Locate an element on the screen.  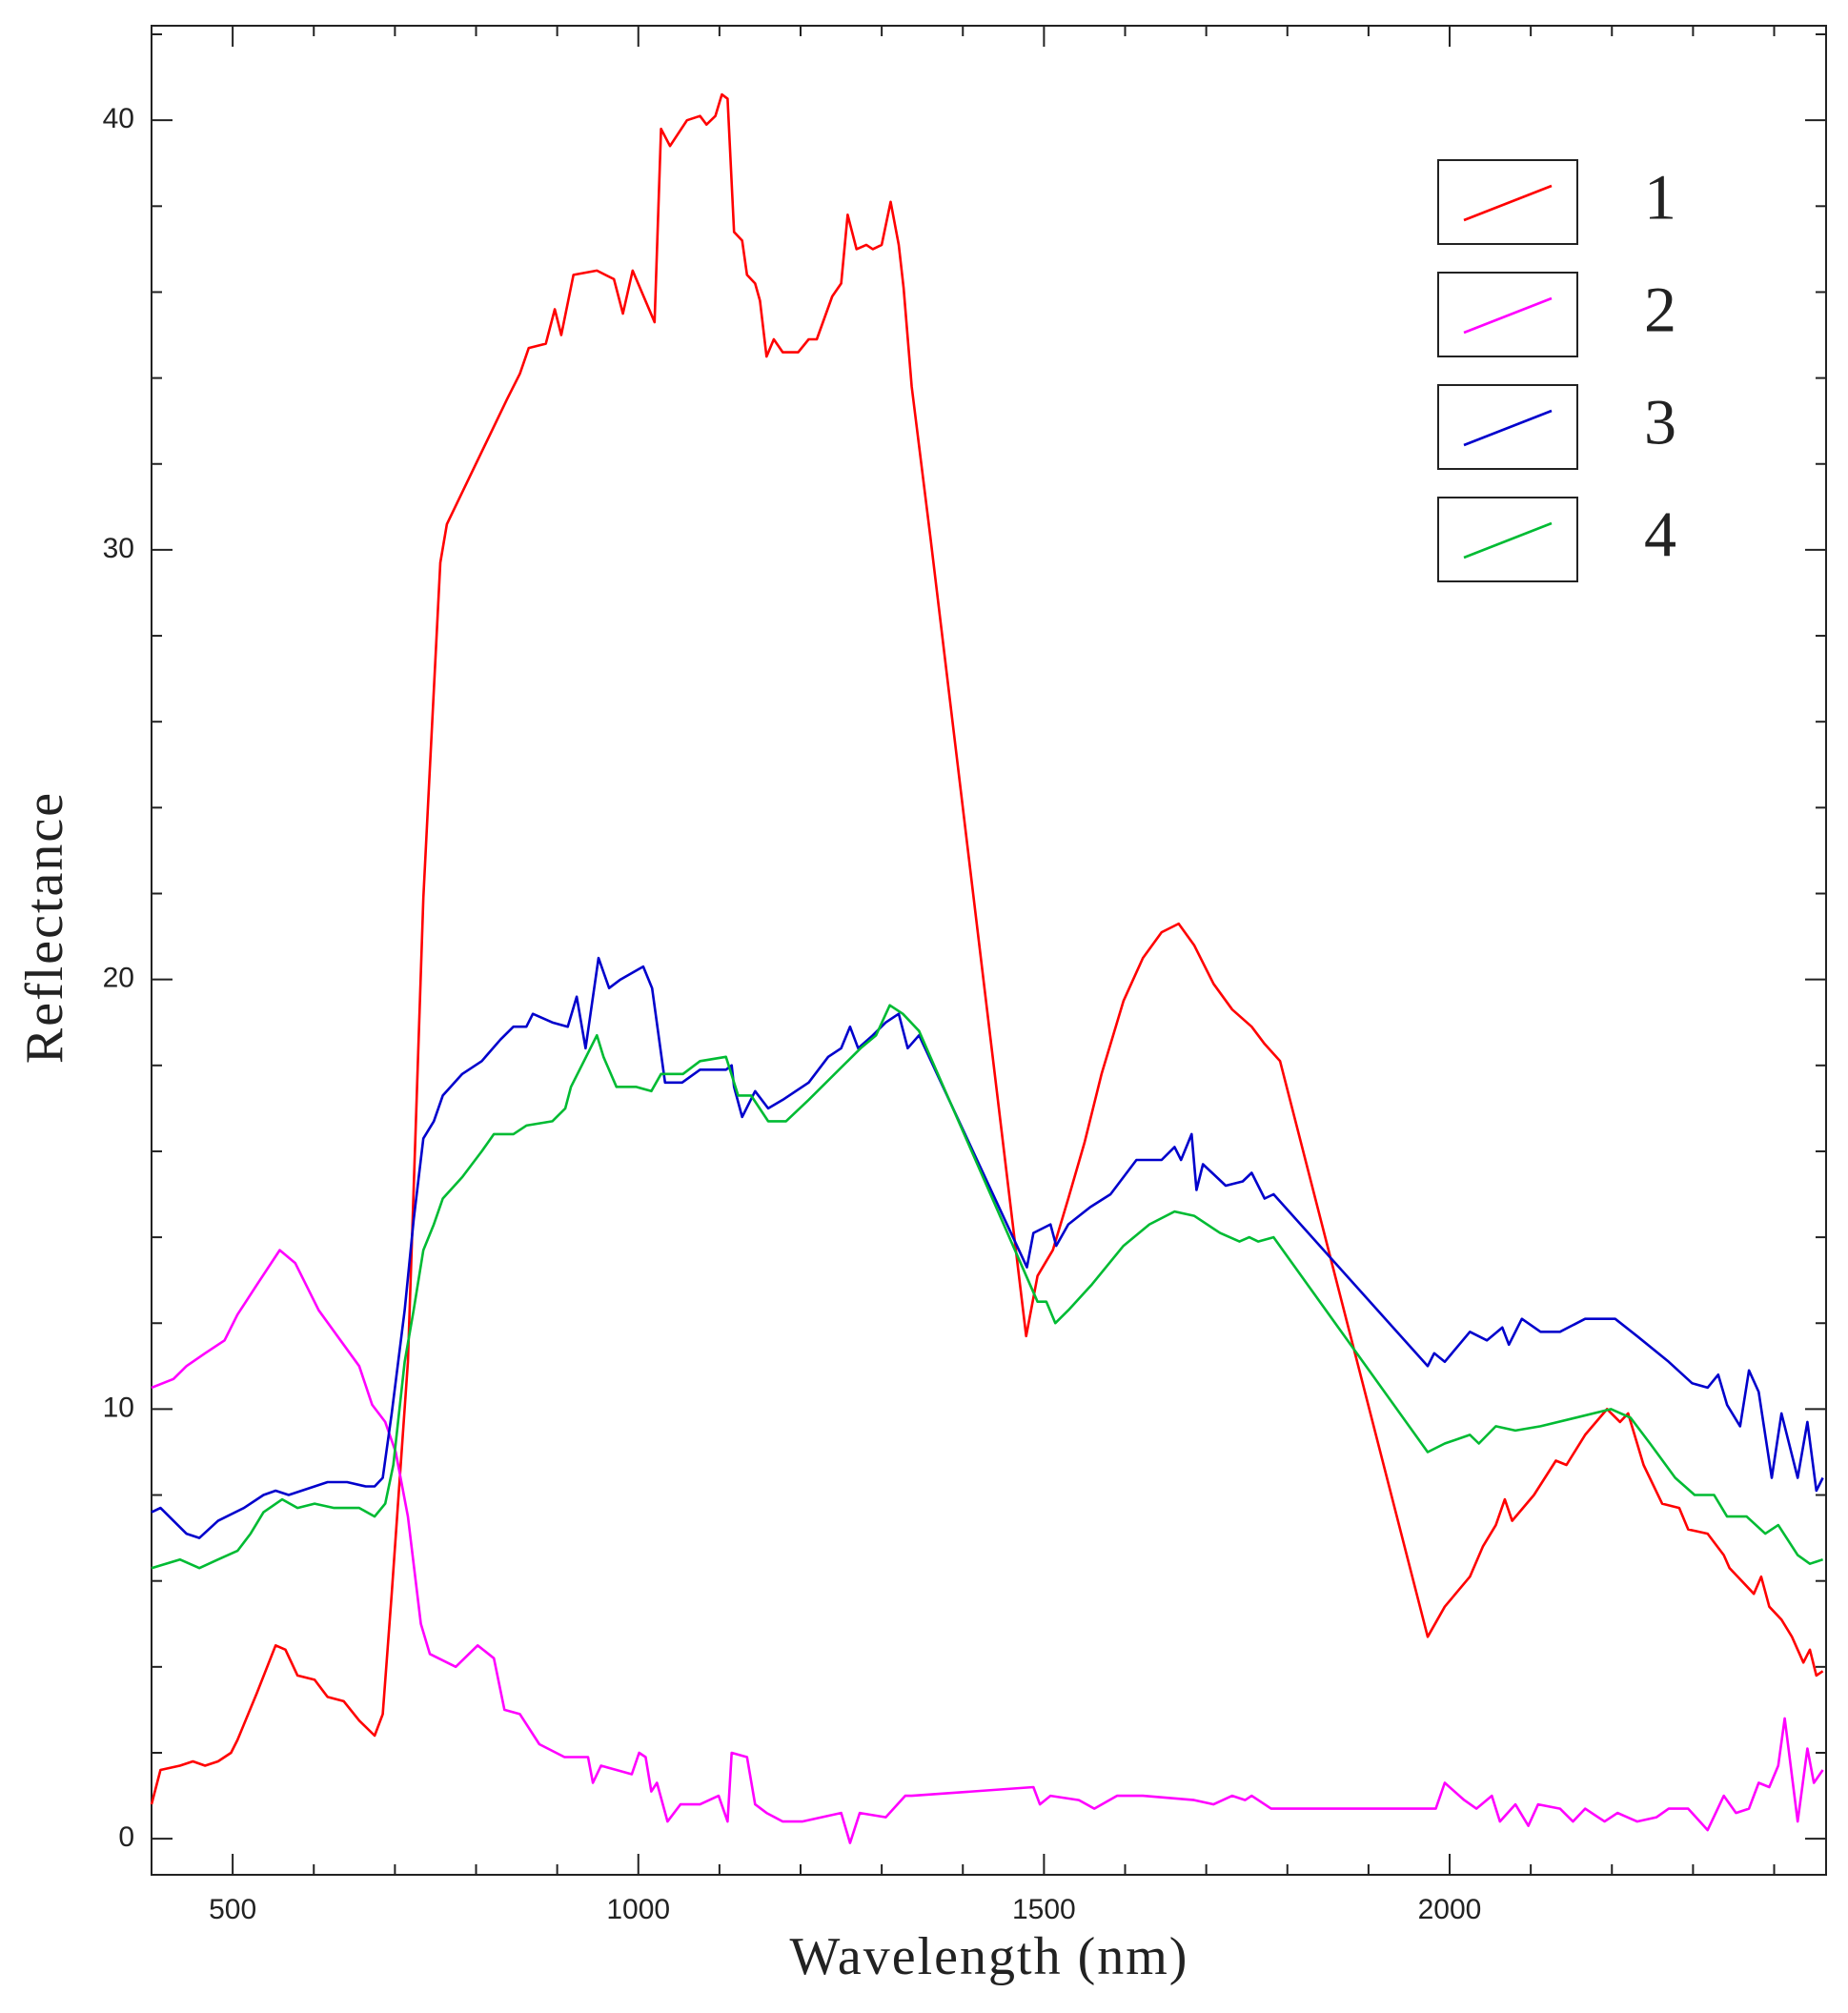
legend-label: 1 is located at coordinates (1660, 197).